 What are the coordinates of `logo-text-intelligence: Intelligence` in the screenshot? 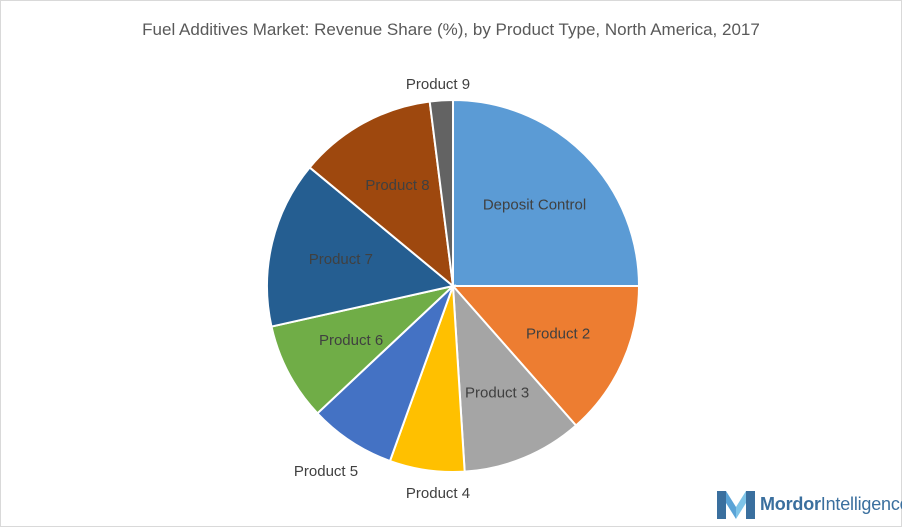 It's located at (861, 503).